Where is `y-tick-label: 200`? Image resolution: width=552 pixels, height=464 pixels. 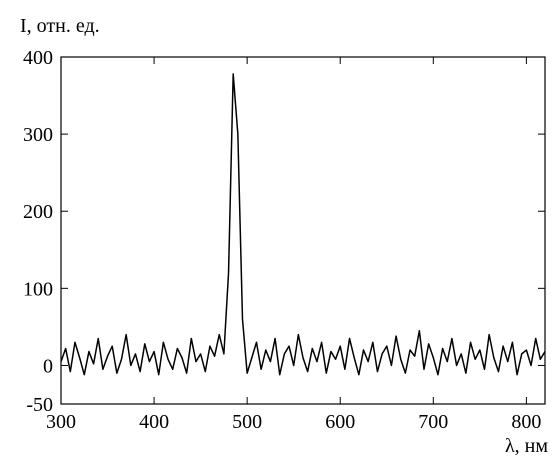
y-tick-label: 200 is located at coordinates (38, 212).